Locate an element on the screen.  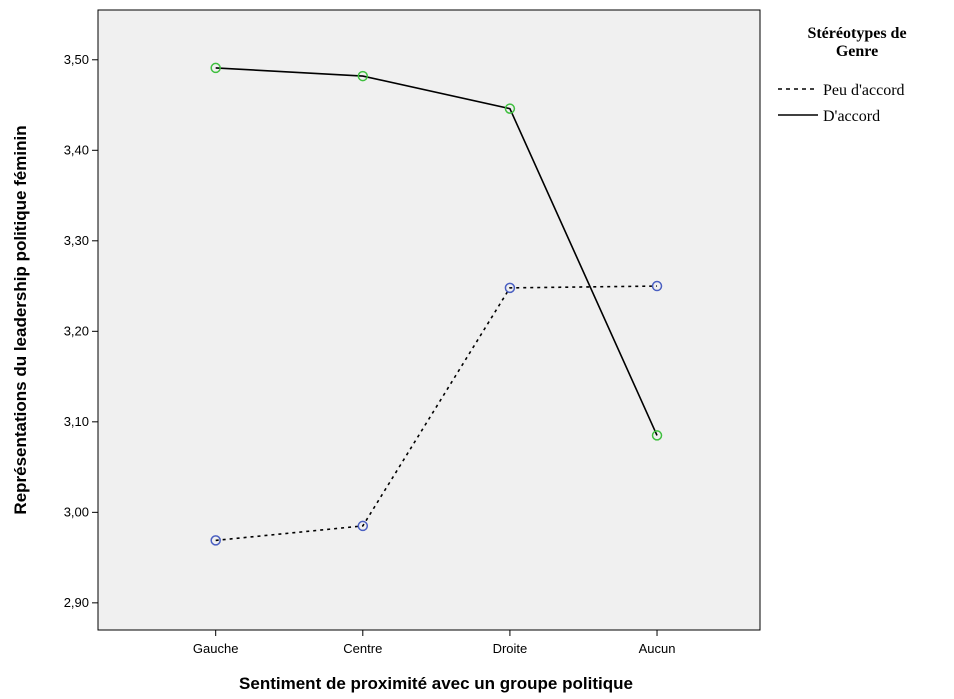
y-axis: 2,90 3,00 3,10 3,20 3,30 3,40 3,50 is located at coordinates (81, 331).